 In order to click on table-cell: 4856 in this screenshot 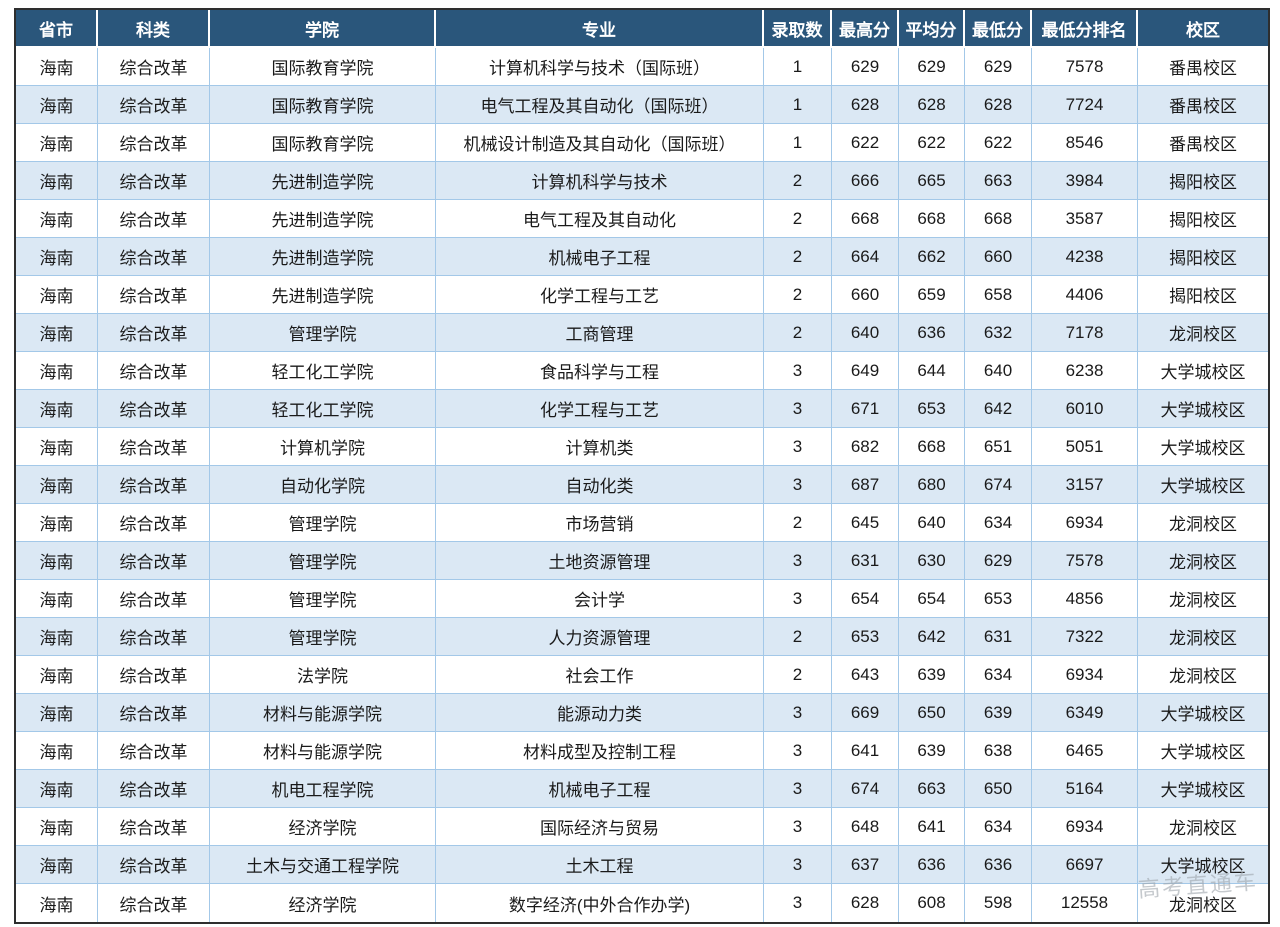, I will do `click(1085, 599)`.